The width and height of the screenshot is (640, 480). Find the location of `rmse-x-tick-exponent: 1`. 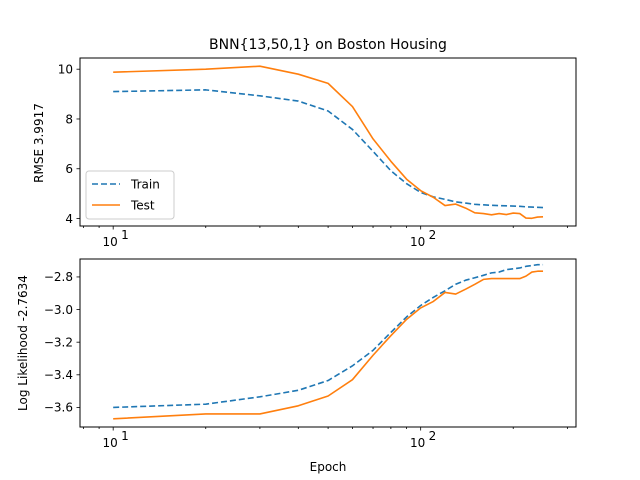

rmse-x-tick-exponent: 1 is located at coordinates (125, 235).